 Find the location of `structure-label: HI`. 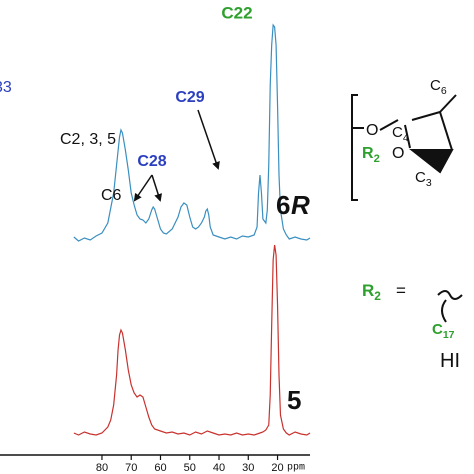

structure-label: HI is located at coordinates (450, 361).